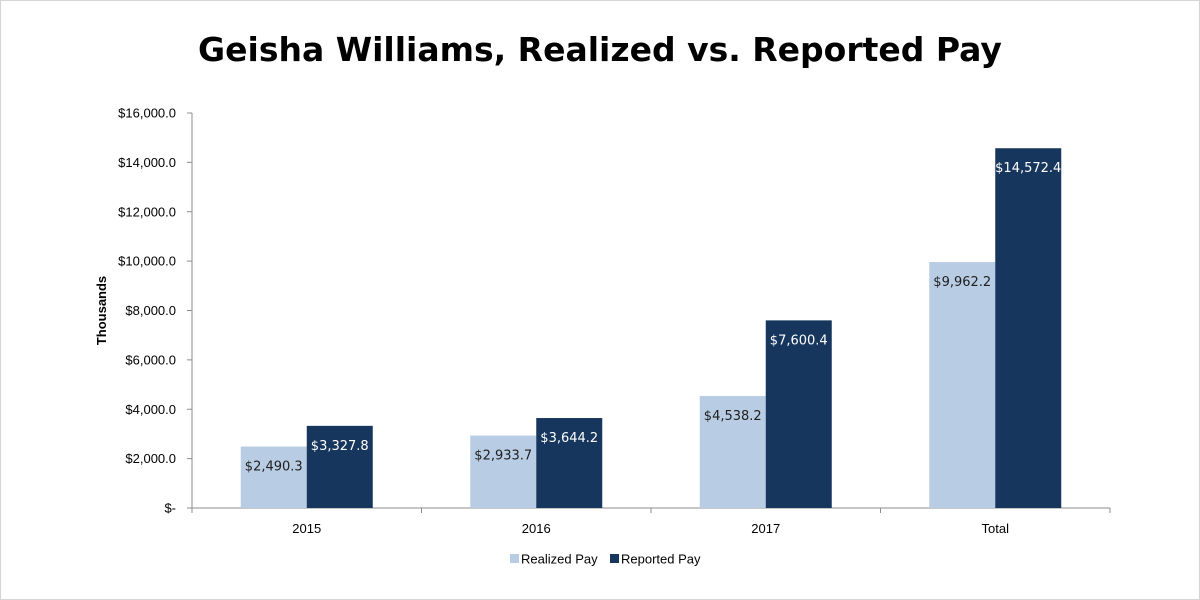 Image resolution: width=1200 pixels, height=600 pixels. What do you see at coordinates (799, 340) in the screenshot?
I see `data-label: $7,600.4` at bounding box center [799, 340].